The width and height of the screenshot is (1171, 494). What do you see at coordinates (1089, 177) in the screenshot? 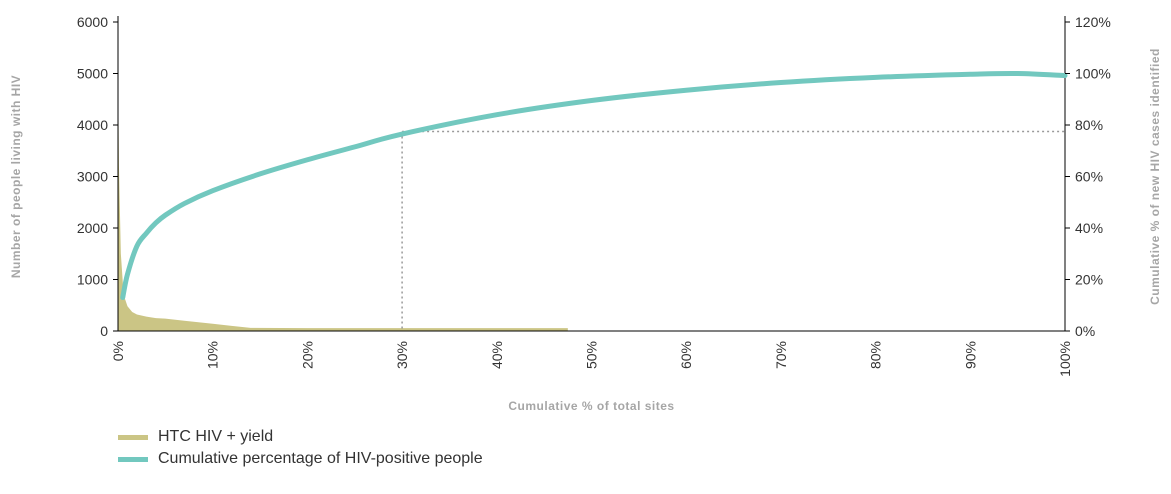
I see `y-right-tick-label: 60%` at bounding box center [1089, 177].